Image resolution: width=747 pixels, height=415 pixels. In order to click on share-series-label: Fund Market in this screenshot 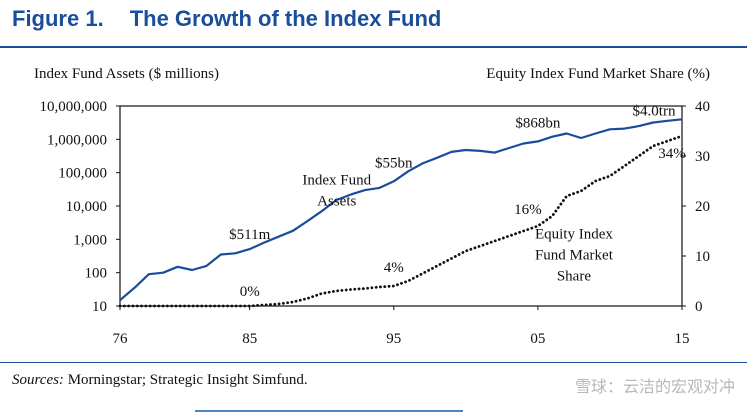, I will do `click(574, 256)`.